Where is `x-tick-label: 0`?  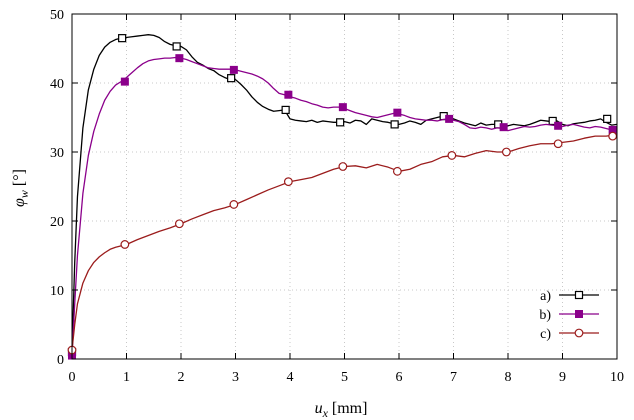
x-tick-label: 0 is located at coordinates (72, 377).